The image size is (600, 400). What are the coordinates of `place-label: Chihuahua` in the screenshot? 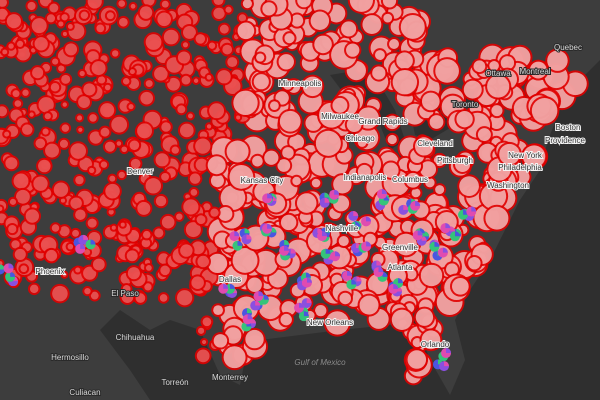 It's located at (135, 337).